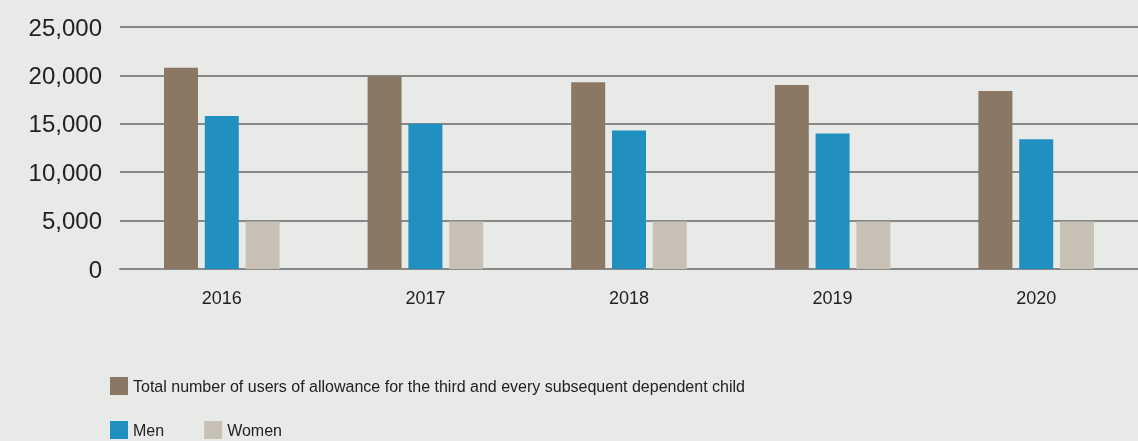 Image resolution: width=1138 pixels, height=441 pixels. I want to click on x-tick-label: 2016, so click(221, 298).